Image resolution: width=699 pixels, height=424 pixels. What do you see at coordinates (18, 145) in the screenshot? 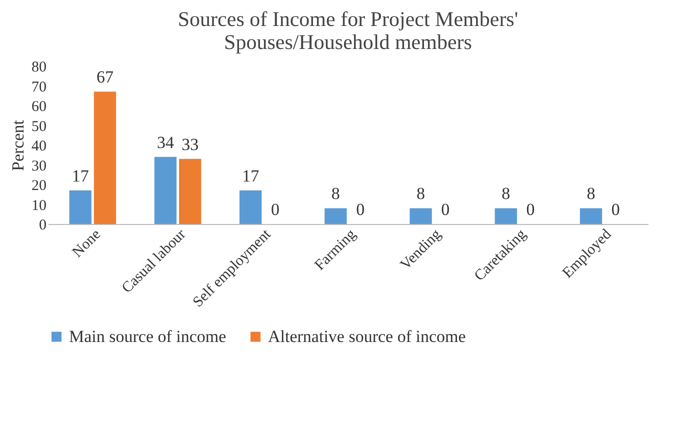
I see `y-axis-title: Percent` at bounding box center [18, 145].